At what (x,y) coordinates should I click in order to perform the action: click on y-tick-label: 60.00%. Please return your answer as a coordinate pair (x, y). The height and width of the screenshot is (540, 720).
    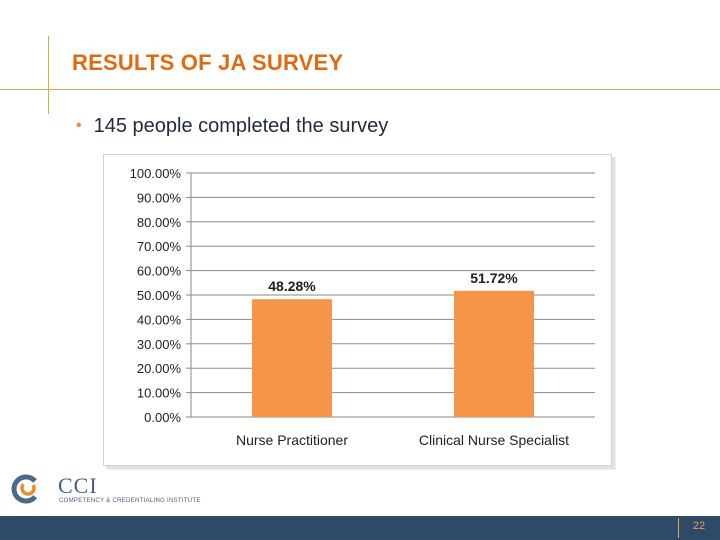
    Looking at the image, I should click on (159, 271).